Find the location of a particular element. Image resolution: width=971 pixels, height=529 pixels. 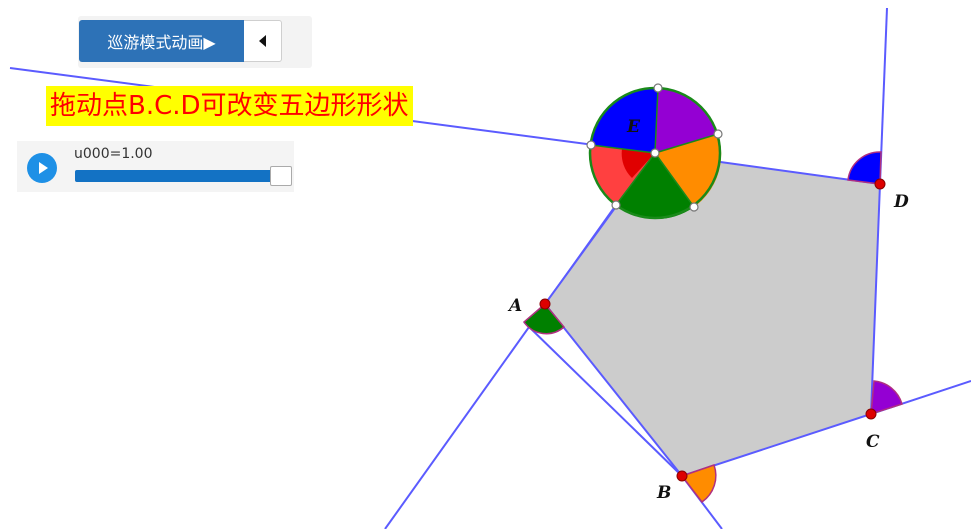

play-button is located at coordinates (42, 168).